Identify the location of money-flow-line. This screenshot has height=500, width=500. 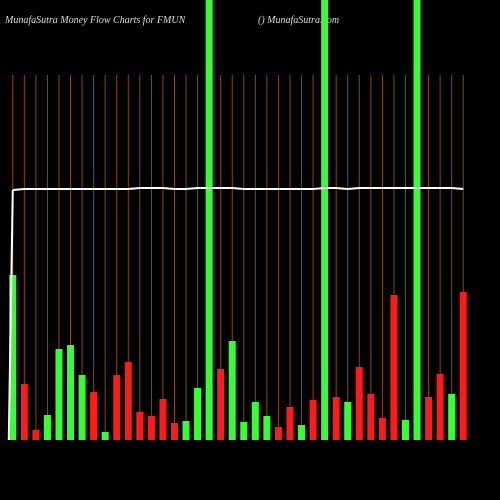
(238, 189).